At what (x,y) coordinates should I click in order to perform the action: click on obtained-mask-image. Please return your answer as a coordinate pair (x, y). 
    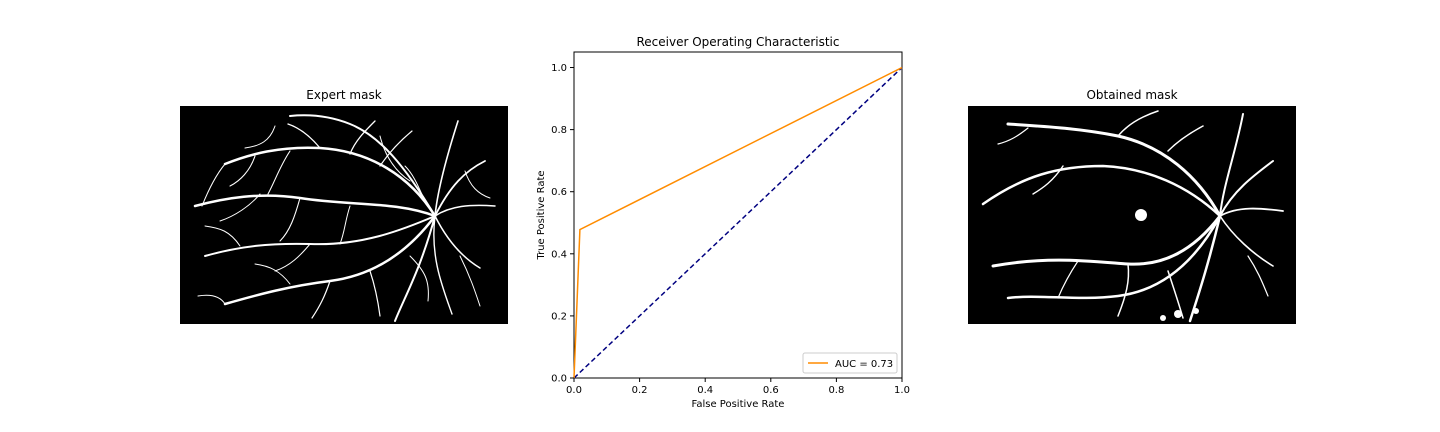
    Looking at the image, I should click on (1132, 215).